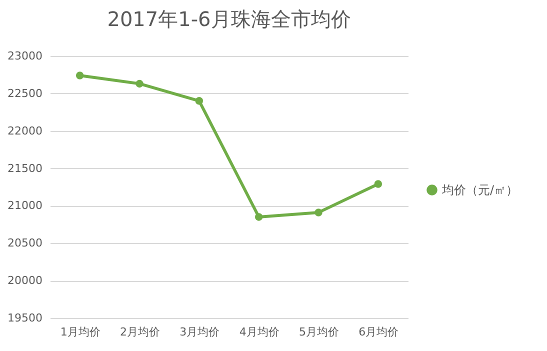  I want to click on x-tick-label: 4月均价, so click(259, 332).